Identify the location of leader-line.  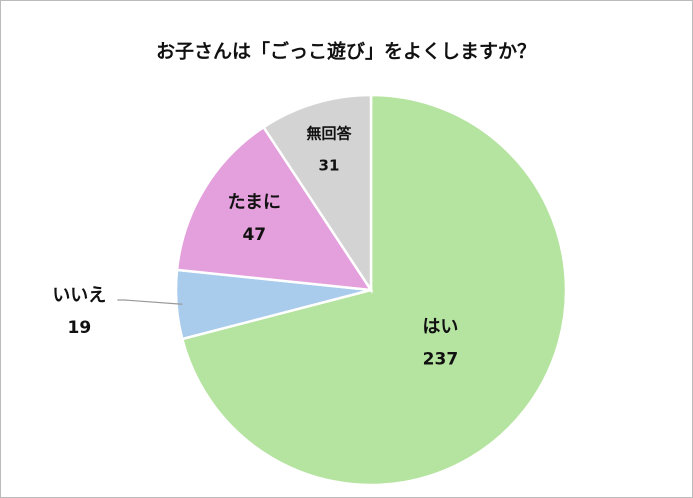
(150, 302).